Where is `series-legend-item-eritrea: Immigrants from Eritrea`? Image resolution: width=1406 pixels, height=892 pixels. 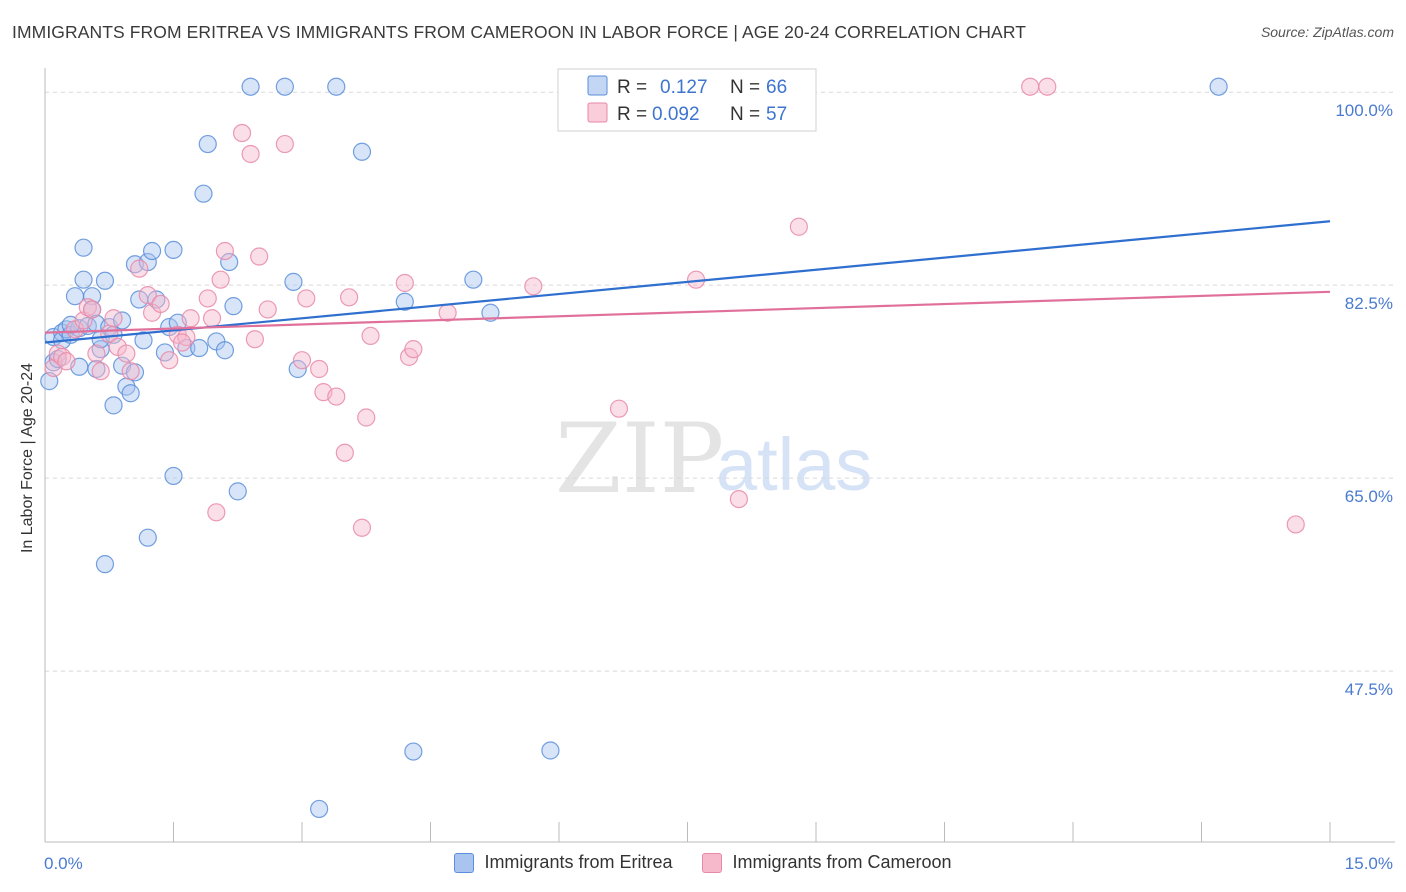 series-legend-item-eritrea: Immigrants from Eritrea is located at coordinates (563, 862).